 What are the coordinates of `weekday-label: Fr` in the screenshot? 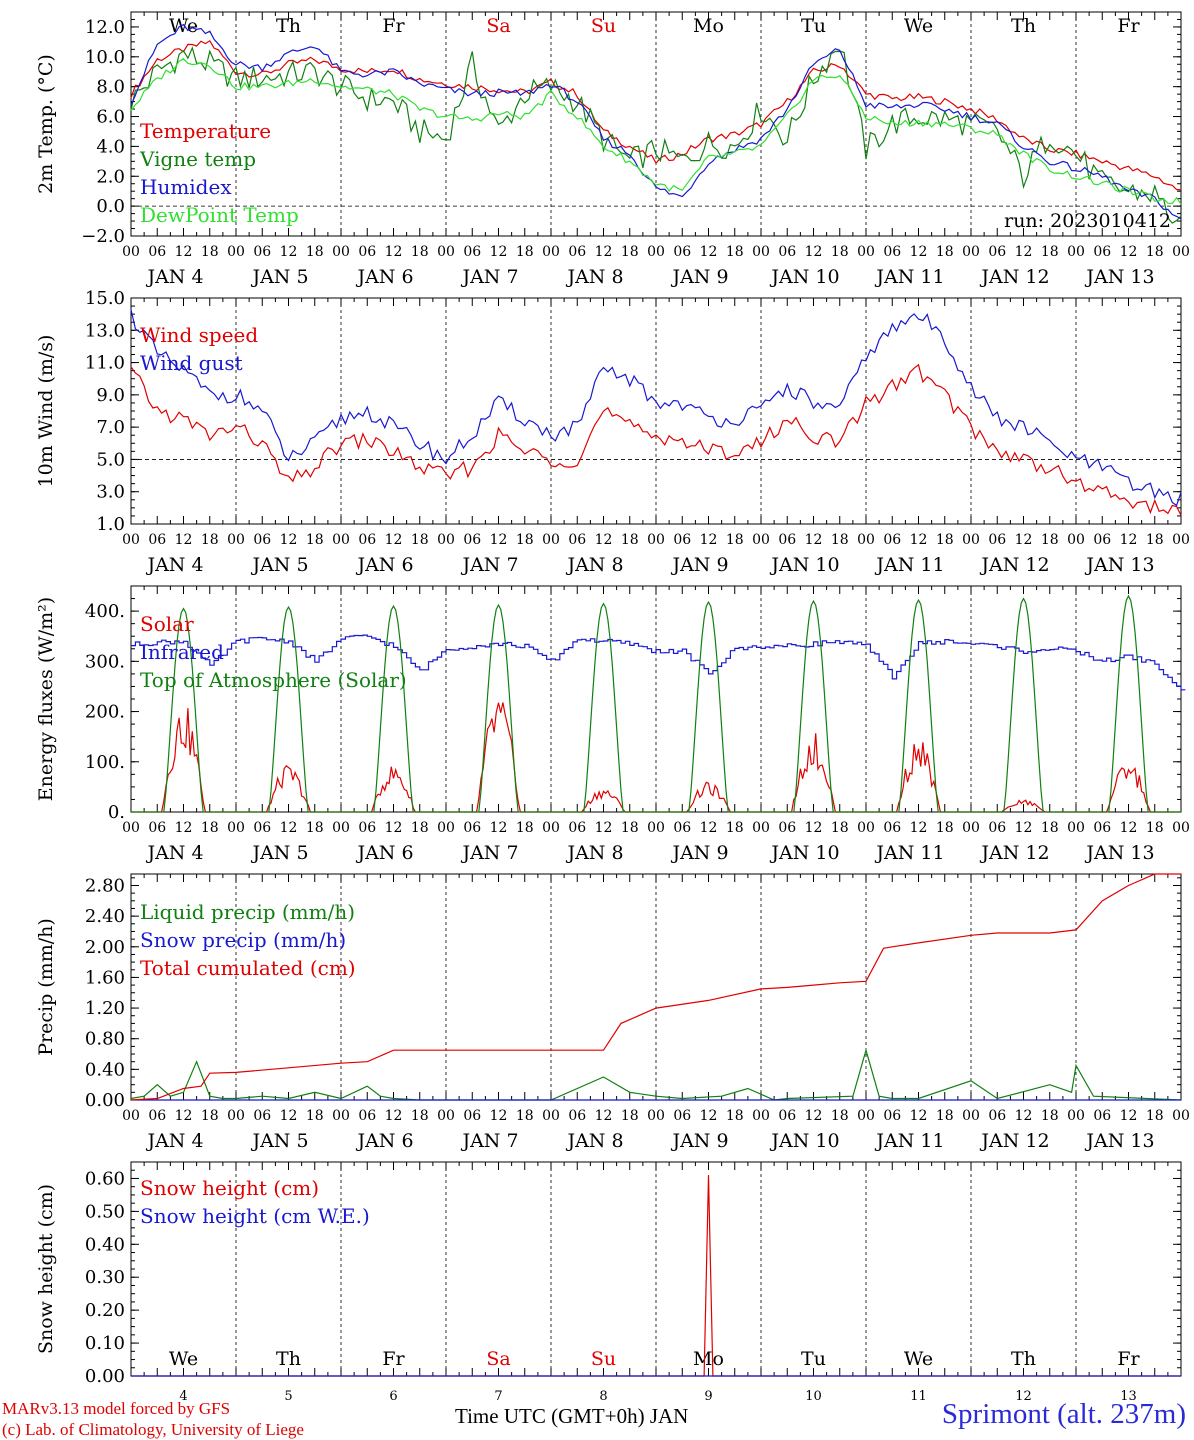 It's located at (1128, 1359).